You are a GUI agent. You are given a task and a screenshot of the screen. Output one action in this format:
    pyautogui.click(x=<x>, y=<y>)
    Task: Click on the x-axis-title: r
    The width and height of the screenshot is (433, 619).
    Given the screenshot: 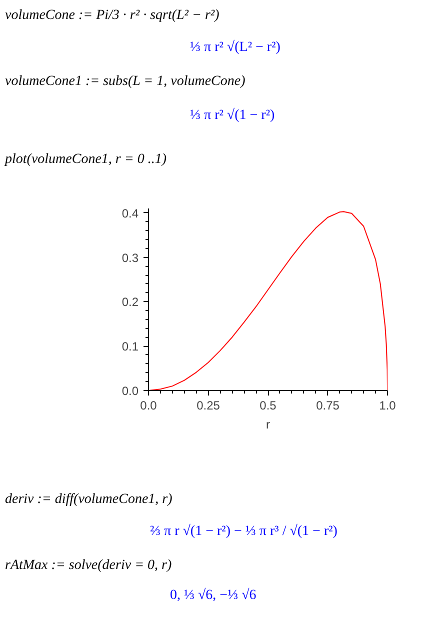 What is the action you would take?
    pyautogui.click(x=268, y=425)
    